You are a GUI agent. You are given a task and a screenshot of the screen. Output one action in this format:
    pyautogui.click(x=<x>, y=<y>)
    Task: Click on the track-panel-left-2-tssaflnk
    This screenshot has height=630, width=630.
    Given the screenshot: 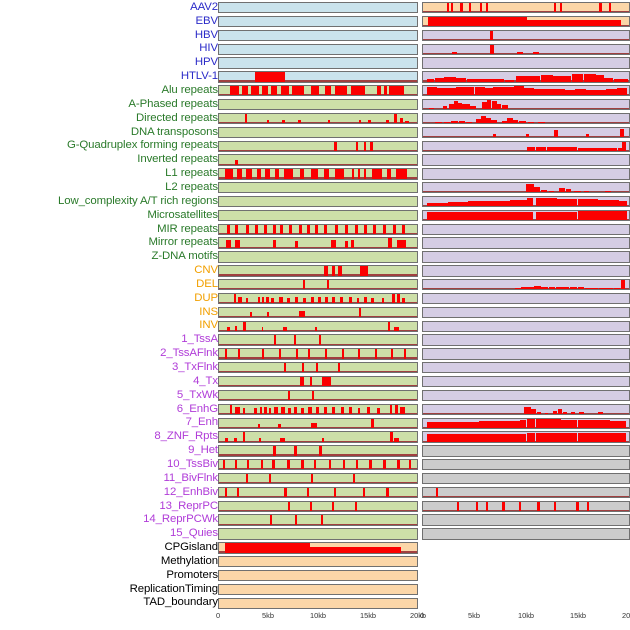 What is the action you would take?
    pyautogui.click(x=318, y=354)
    